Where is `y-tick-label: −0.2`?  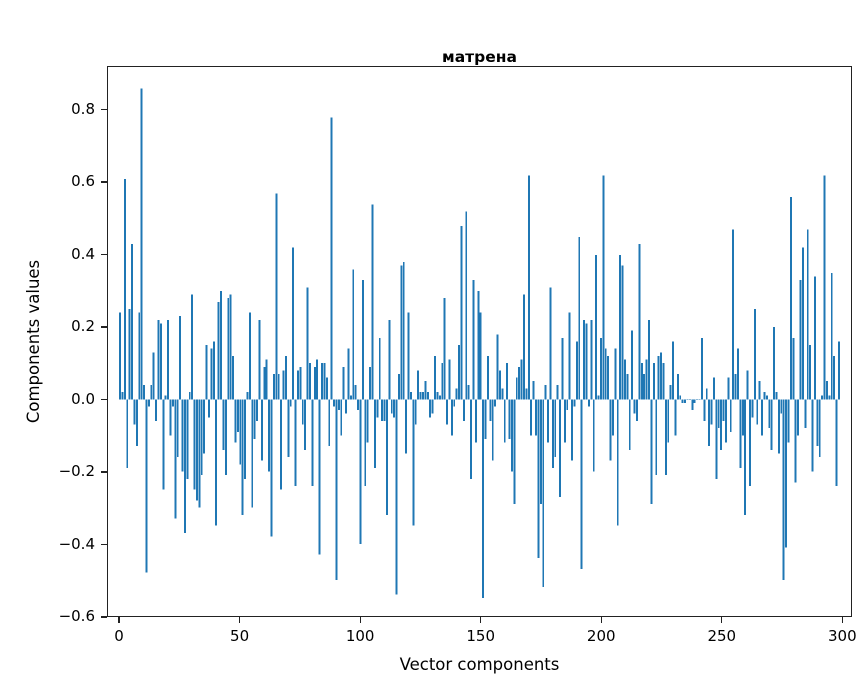 y-tick-label: −0.2 is located at coordinates (76, 471).